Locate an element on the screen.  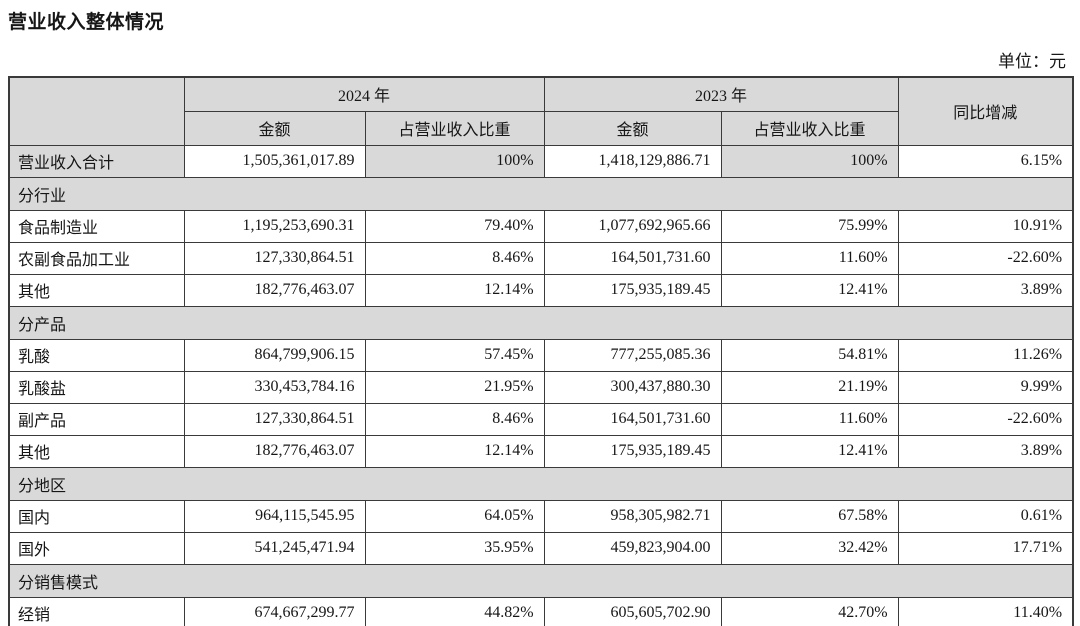
header-row-years: 2024 年 2023 年 同比增减 is located at coordinates (541, 111).